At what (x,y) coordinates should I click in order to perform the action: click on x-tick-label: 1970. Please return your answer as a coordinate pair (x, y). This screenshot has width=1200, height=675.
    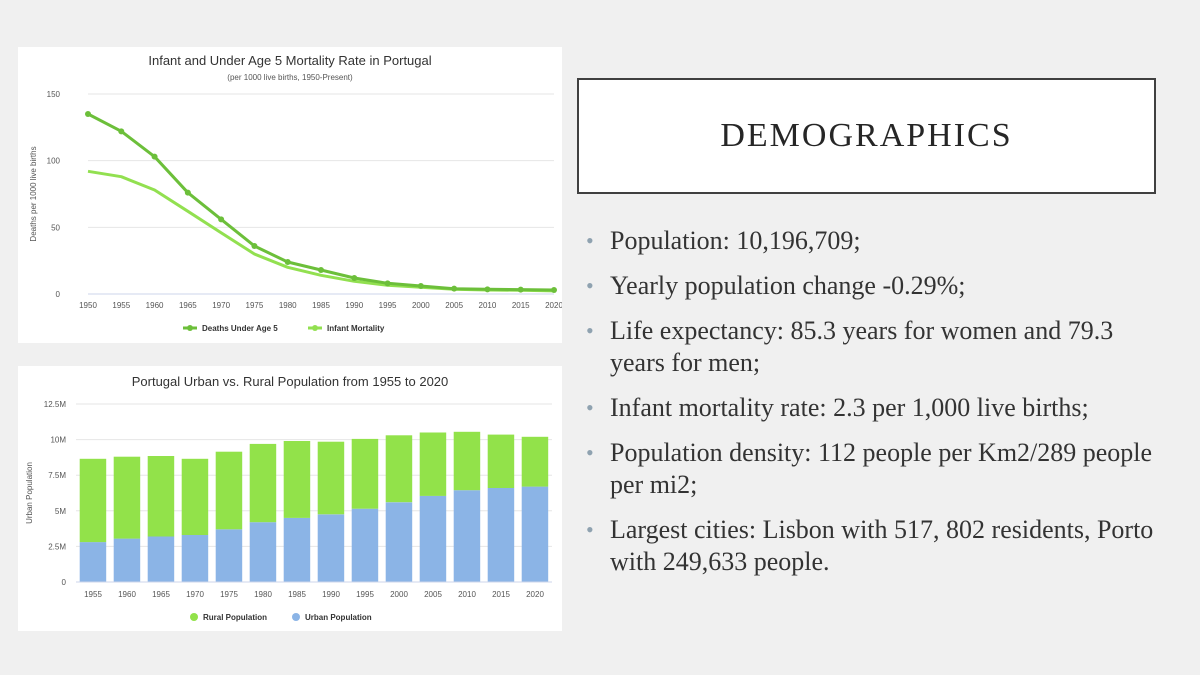
    Looking at the image, I should click on (195, 594).